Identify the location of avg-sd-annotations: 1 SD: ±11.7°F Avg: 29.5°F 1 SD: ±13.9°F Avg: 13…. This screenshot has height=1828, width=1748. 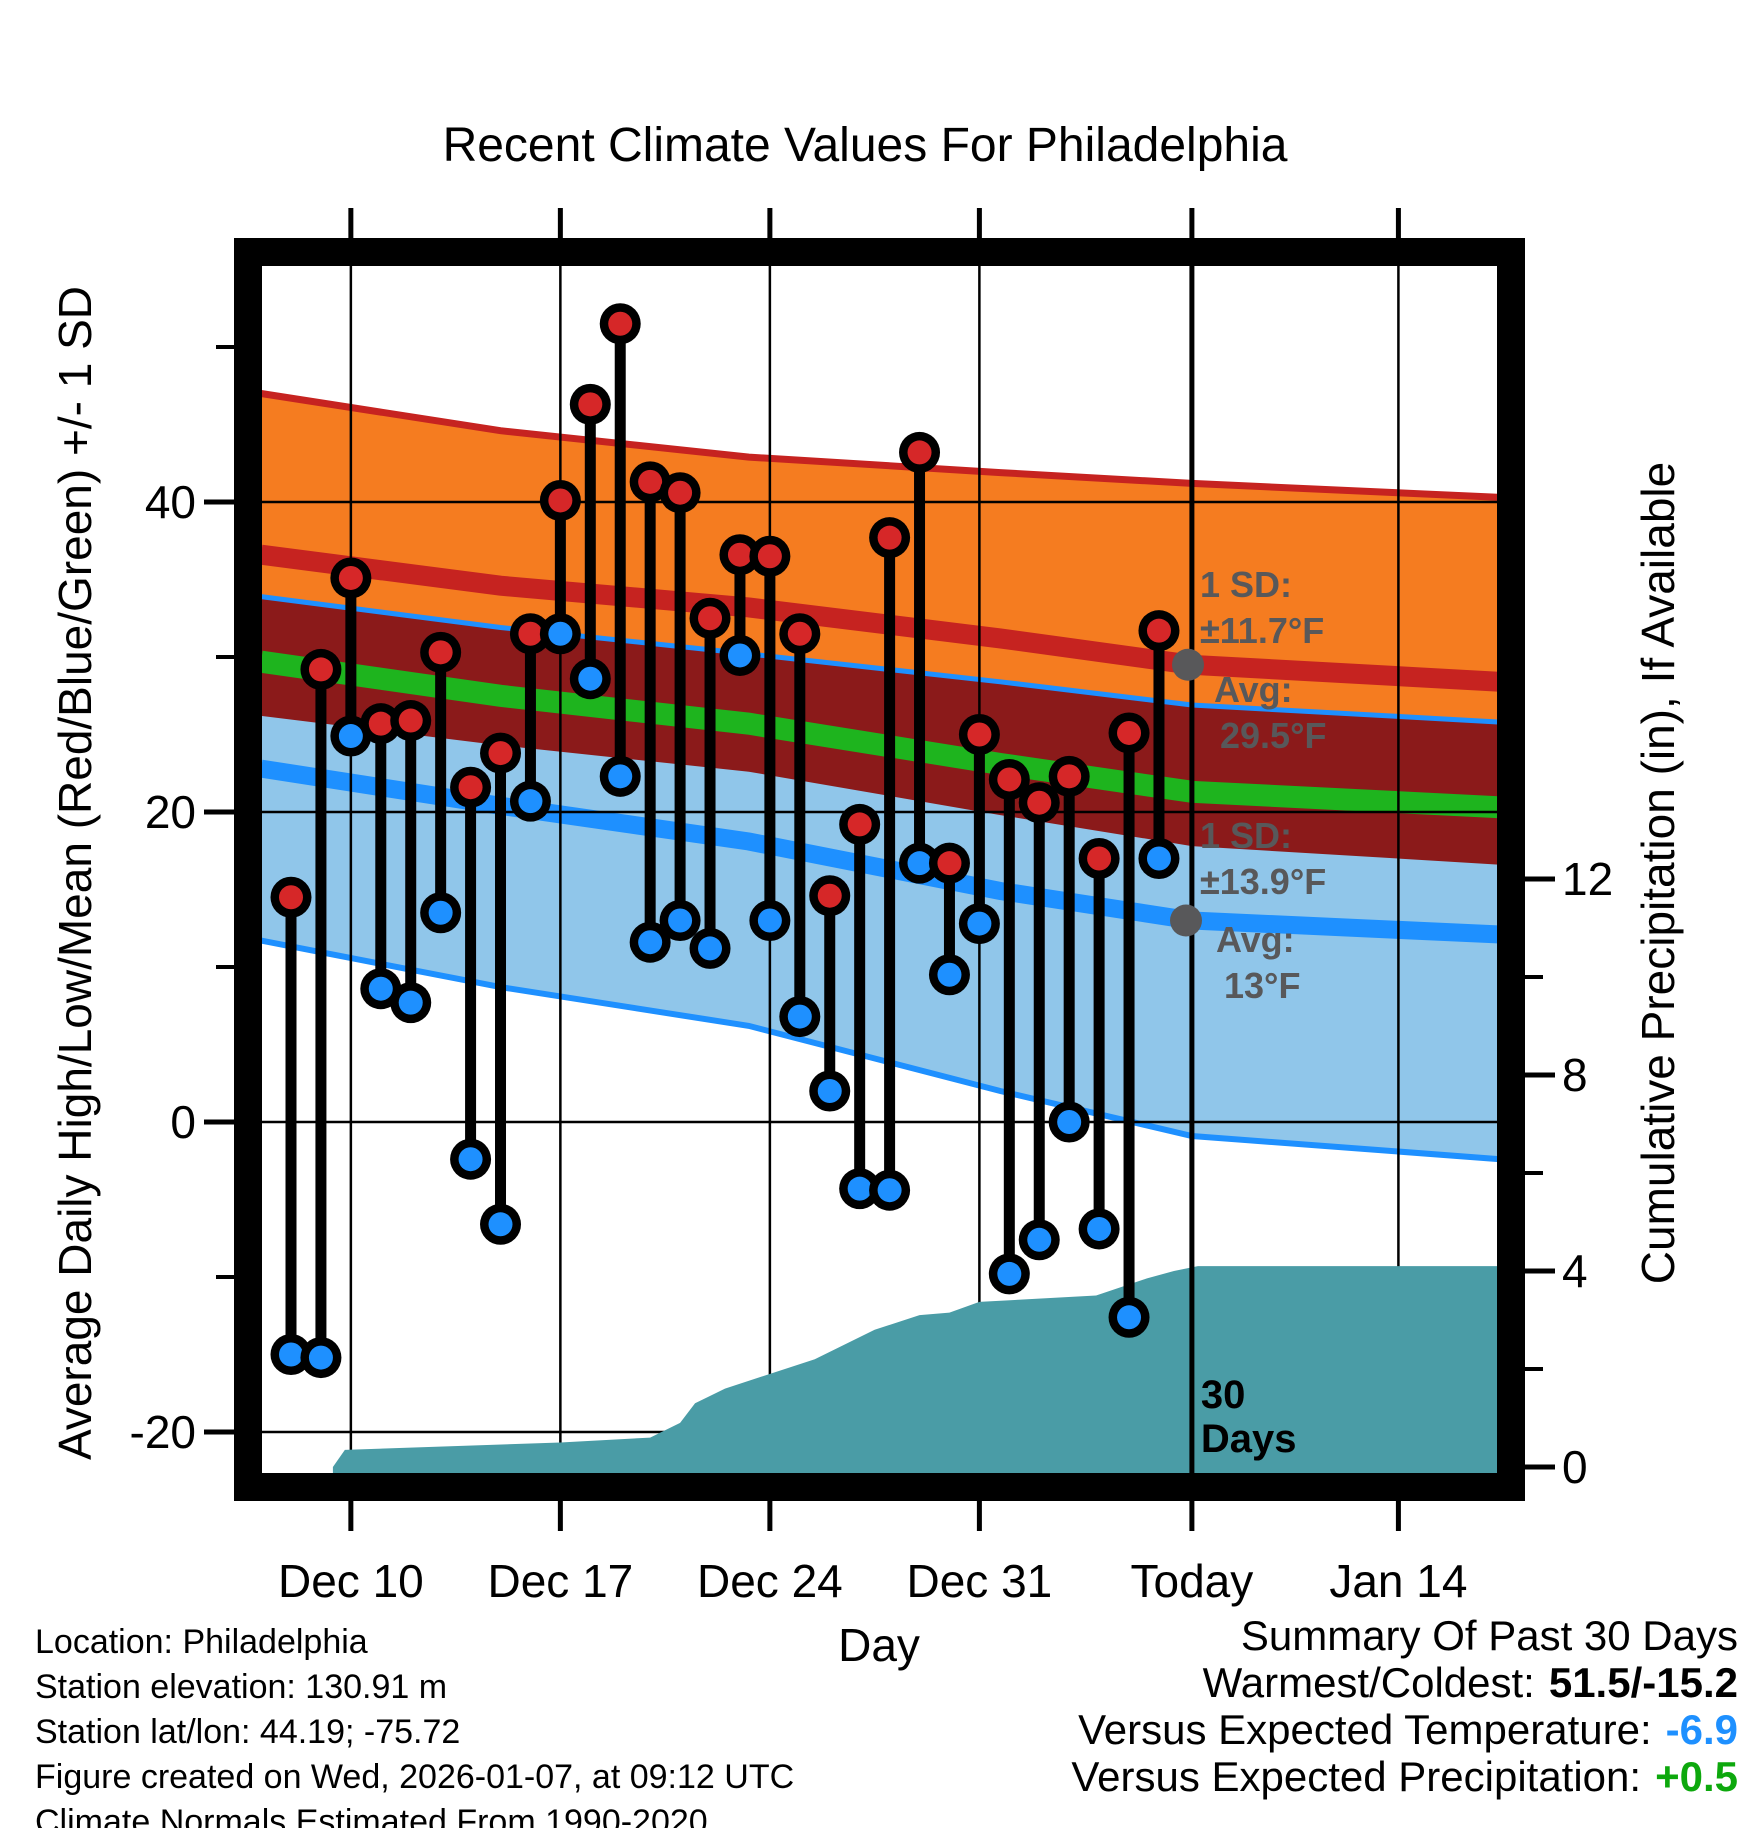
(1248, 785).